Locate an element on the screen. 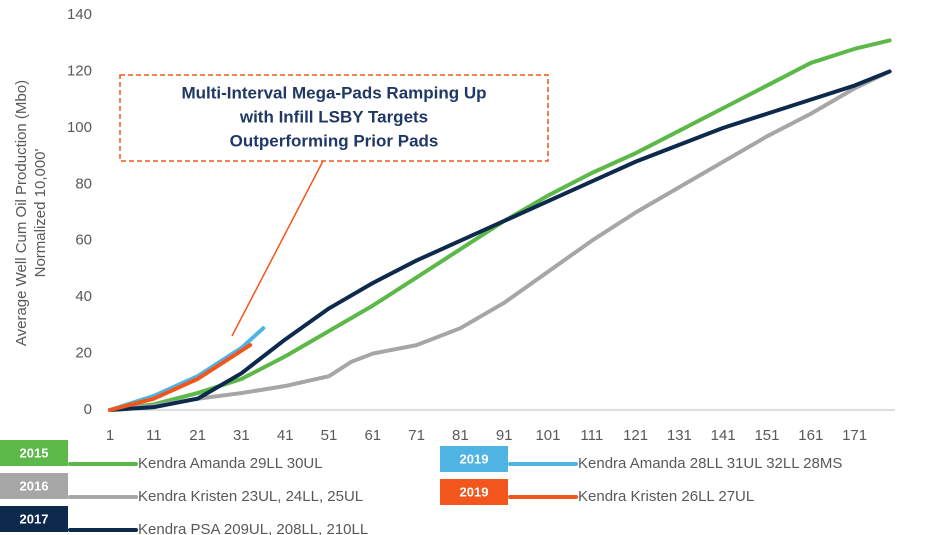  y-tick-label: 100 is located at coordinates (79, 127).